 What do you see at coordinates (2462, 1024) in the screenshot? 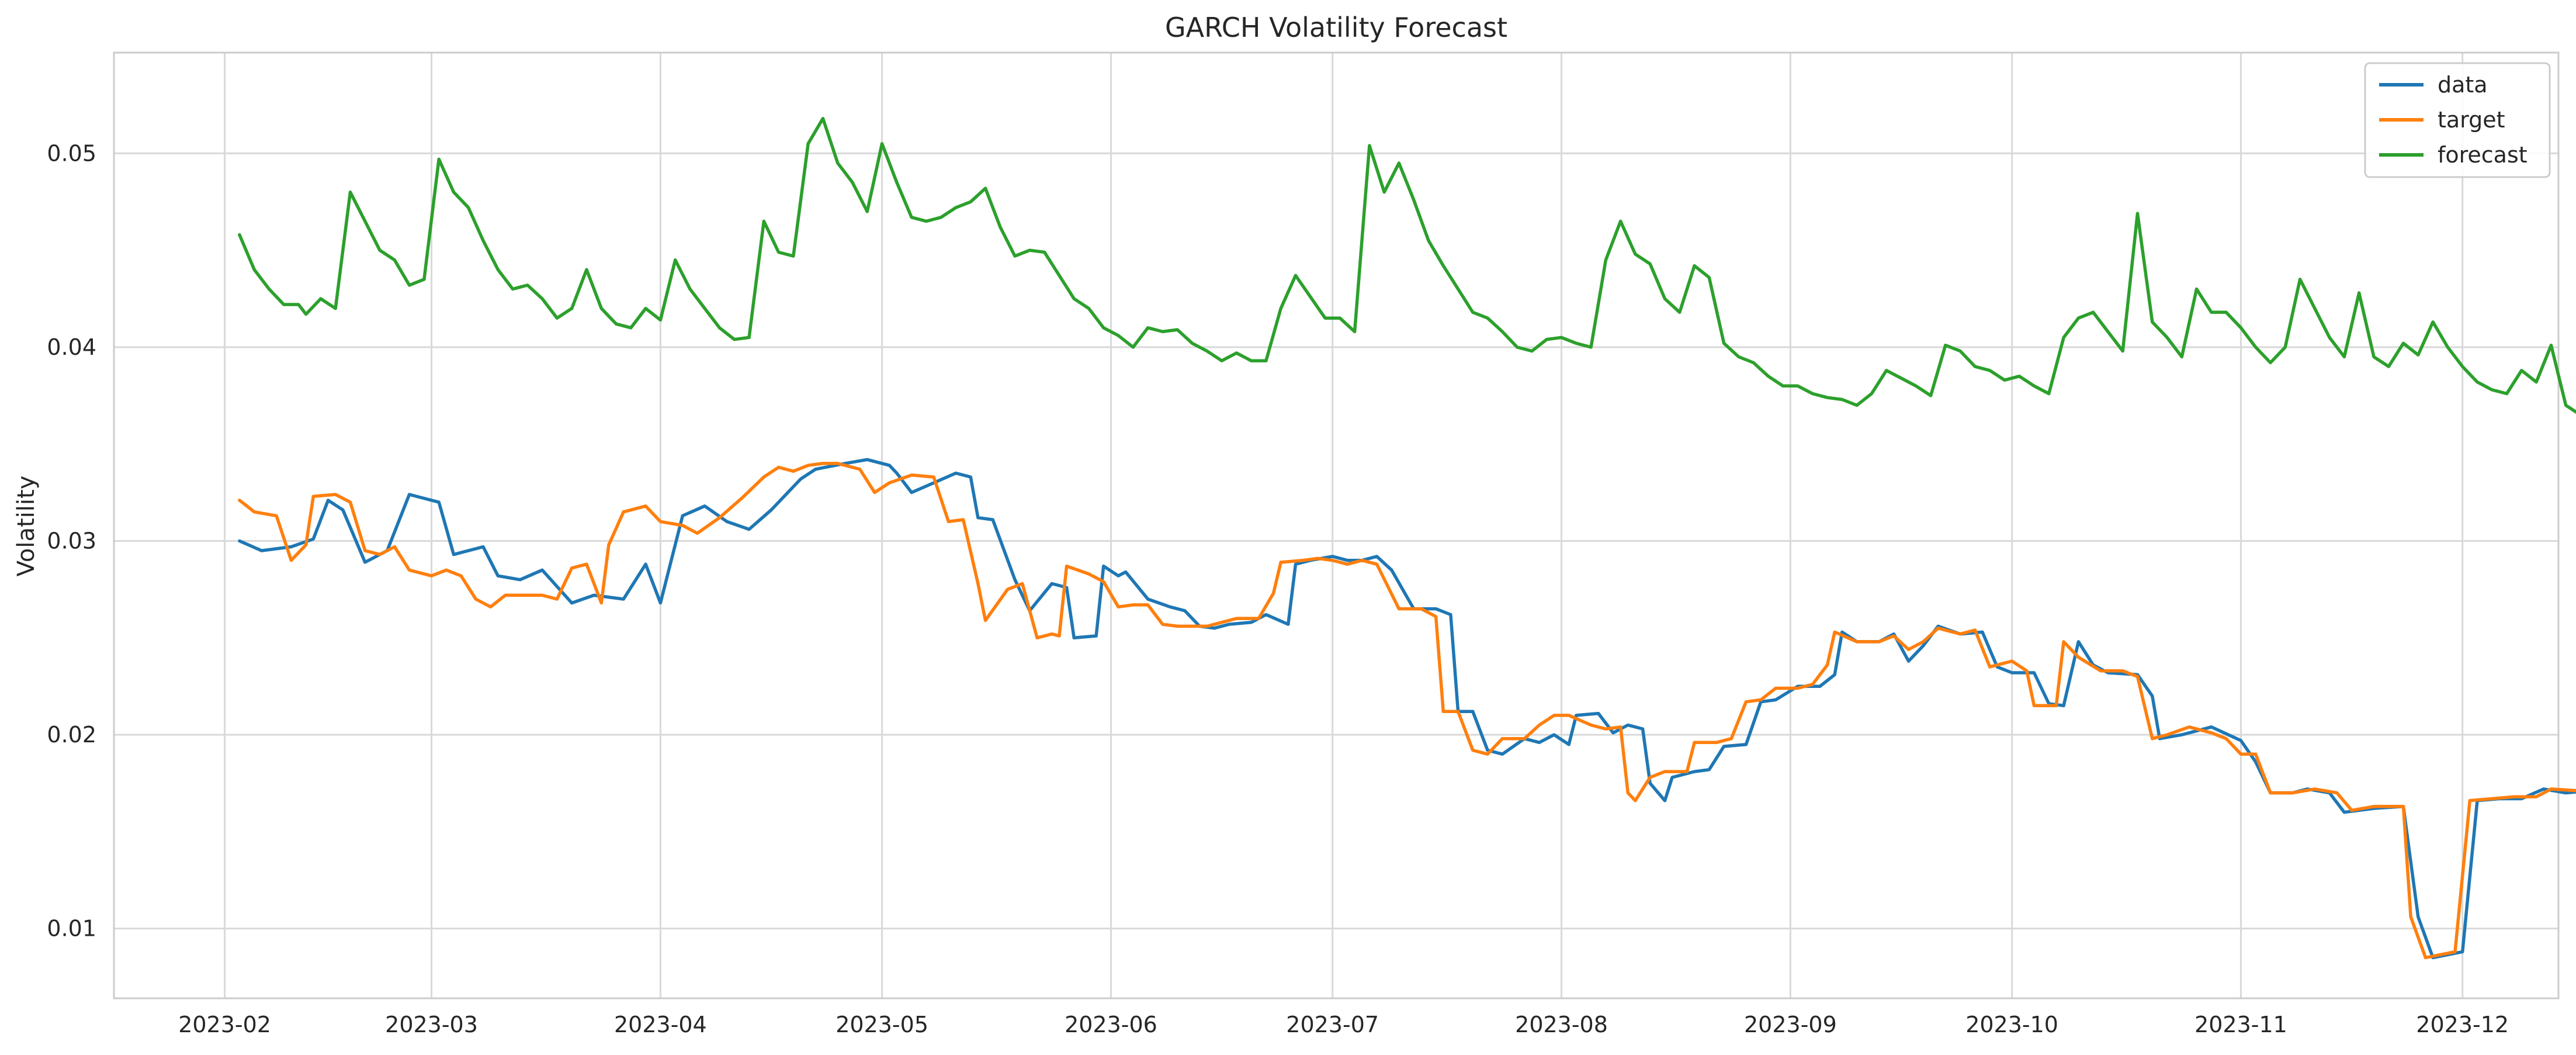
I see `x-tick-label: 2023-12` at bounding box center [2462, 1024].